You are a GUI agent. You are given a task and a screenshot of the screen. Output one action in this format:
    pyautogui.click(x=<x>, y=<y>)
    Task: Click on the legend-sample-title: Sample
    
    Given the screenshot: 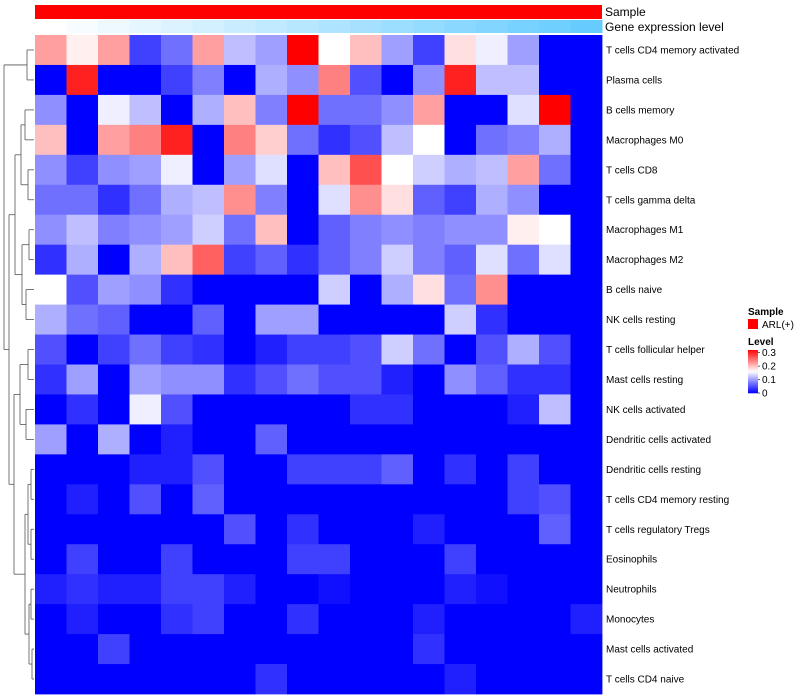 What is the action you would take?
    pyautogui.click(x=766, y=312)
    